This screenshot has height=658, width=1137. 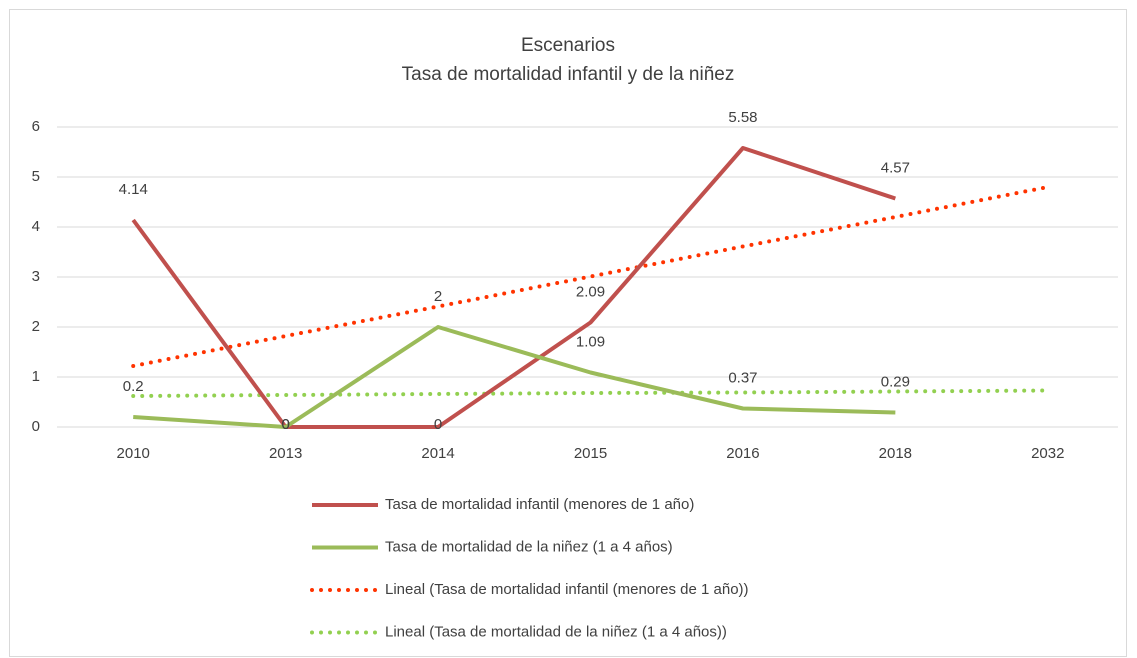 What do you see at coordinates (895, 453) in the screenshot?
I see `x-tick-label: 2018` at bounding box center [895, 453].